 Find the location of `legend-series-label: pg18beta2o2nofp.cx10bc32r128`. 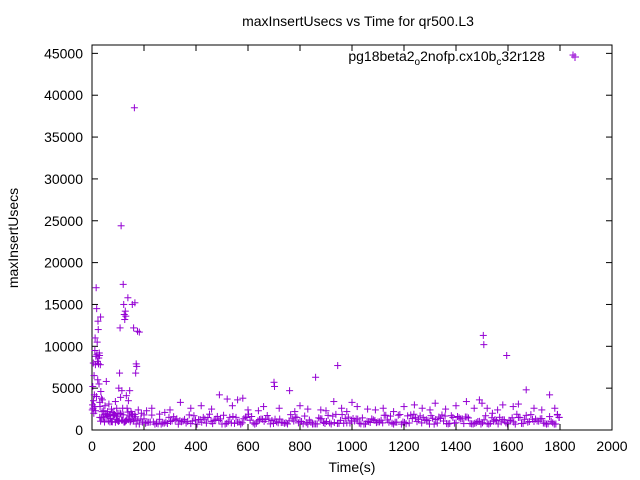

legend-series-label: pg18beta2o2nofp.cx10bc32r128 is located at coordinates (446, 58).